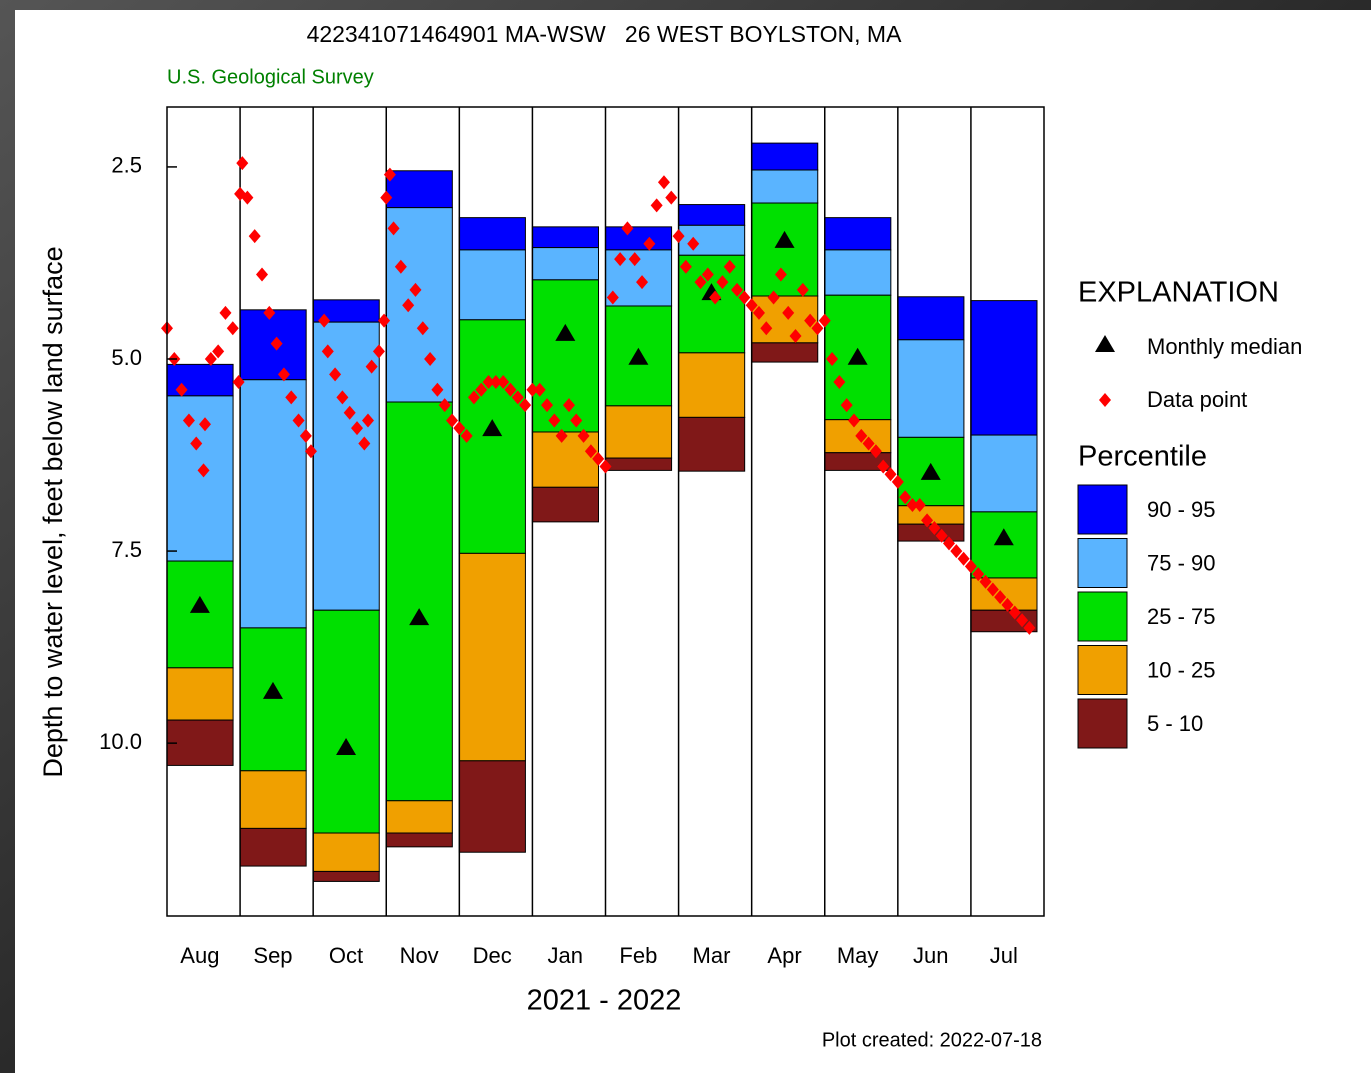  What do you see at coordinates (1224, 346) in the screenshot?
I see `legend-label: Monthly median` at bounding box center [1224, 346].